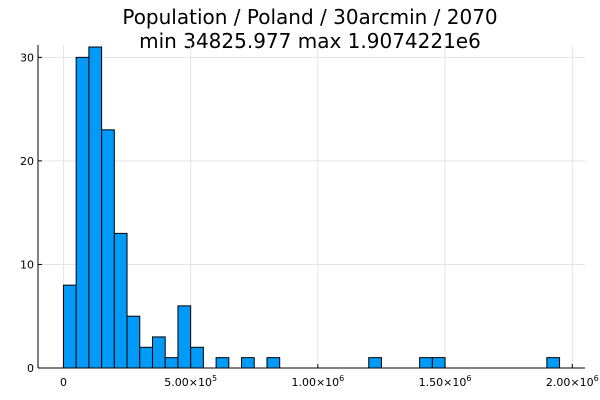 This screenshot has height=400, width=600. Describe the element at coordinates (317, 381) in the screenshot. I see `x-tick-label-2: 1.00×10⁶` at that location.